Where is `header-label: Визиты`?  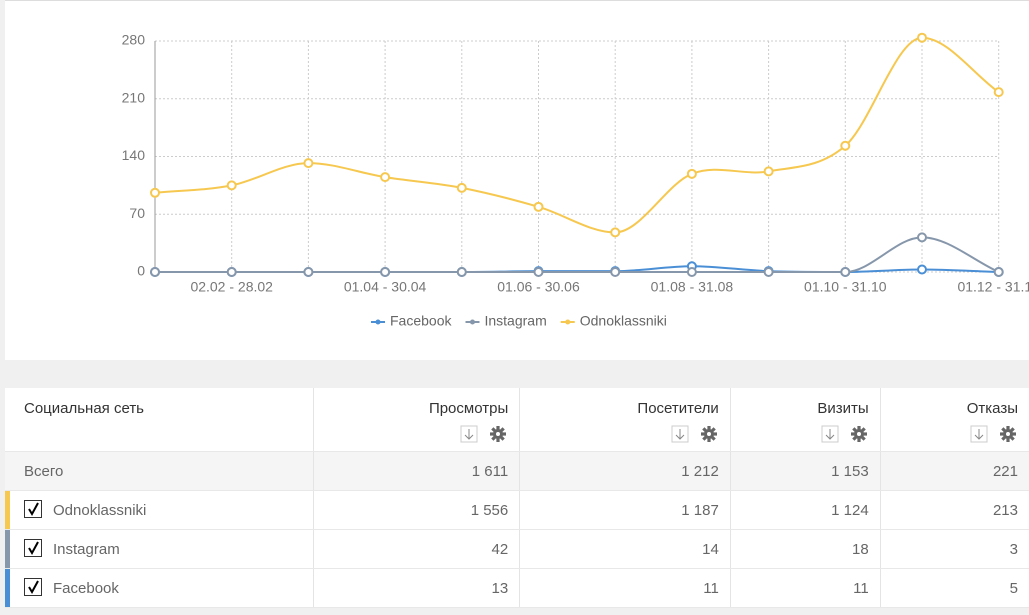
header-label: Визиты is located at coordinates (843, 408).